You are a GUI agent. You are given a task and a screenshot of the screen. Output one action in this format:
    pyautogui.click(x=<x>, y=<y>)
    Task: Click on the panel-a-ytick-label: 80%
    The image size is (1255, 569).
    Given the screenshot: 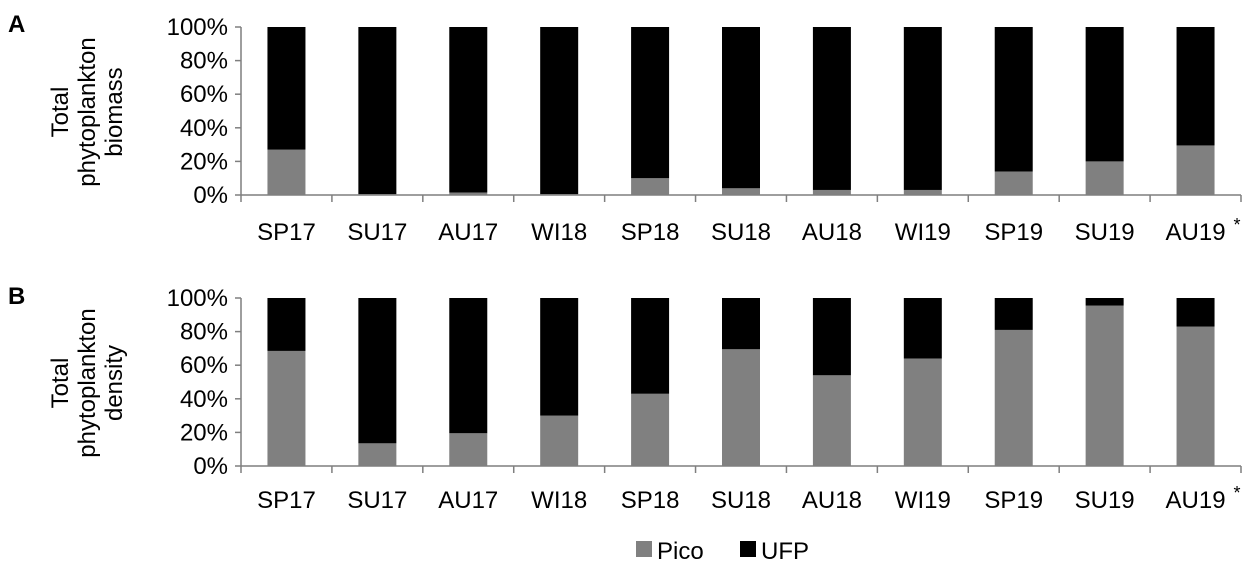 What is the action you would take?
    pyautogui.click(x=204, y=61)
    